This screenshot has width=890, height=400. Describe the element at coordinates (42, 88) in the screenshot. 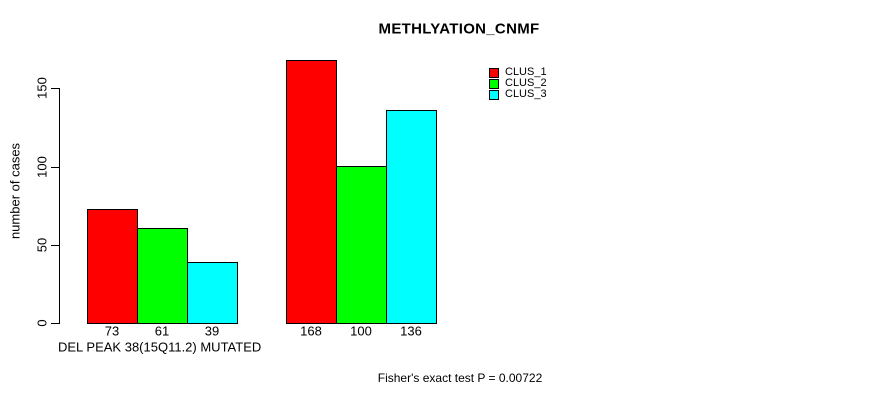

I see `y-tick-label-150: 150` at that location.